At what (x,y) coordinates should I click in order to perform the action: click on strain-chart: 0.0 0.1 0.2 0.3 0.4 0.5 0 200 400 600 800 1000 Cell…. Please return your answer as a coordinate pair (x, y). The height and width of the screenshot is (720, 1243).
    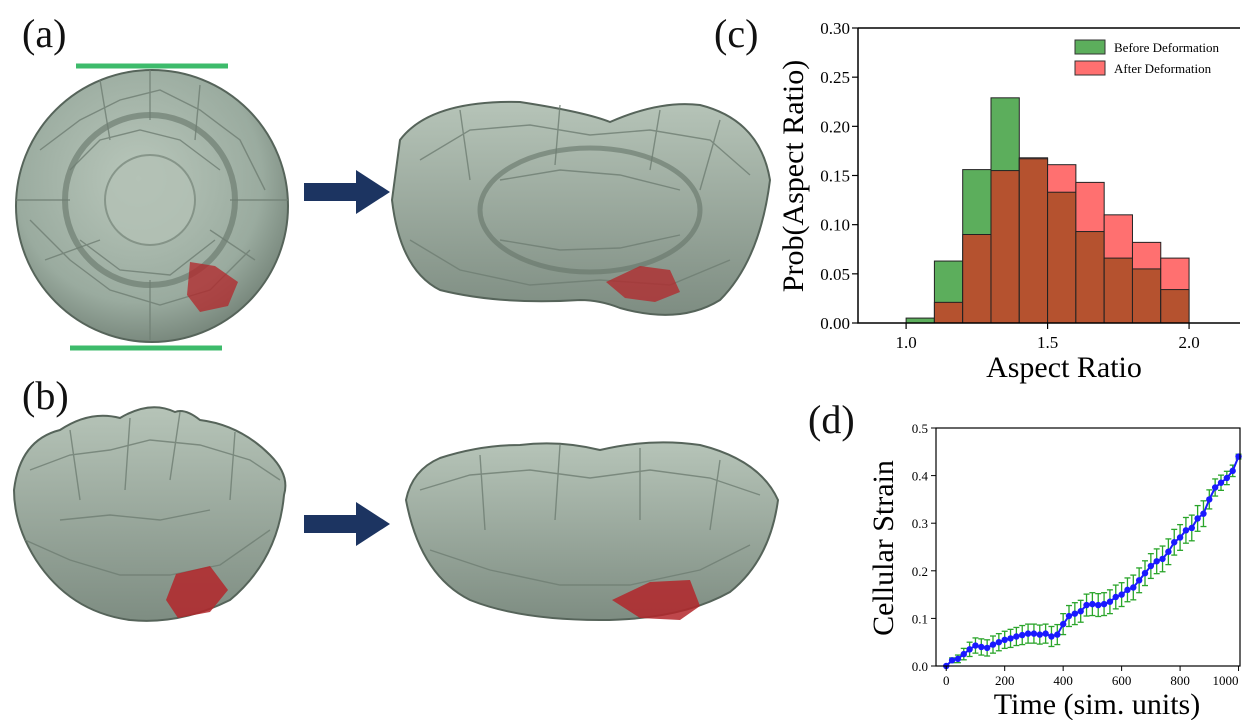
    Looking at the image, I should click on (1054, 570).